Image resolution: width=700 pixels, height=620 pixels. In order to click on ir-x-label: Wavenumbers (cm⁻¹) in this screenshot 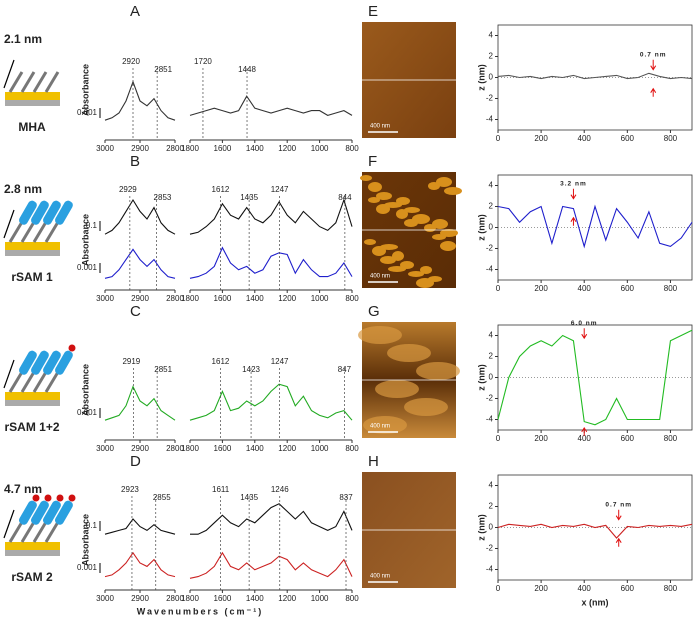, I will do `click(200, 611)`.